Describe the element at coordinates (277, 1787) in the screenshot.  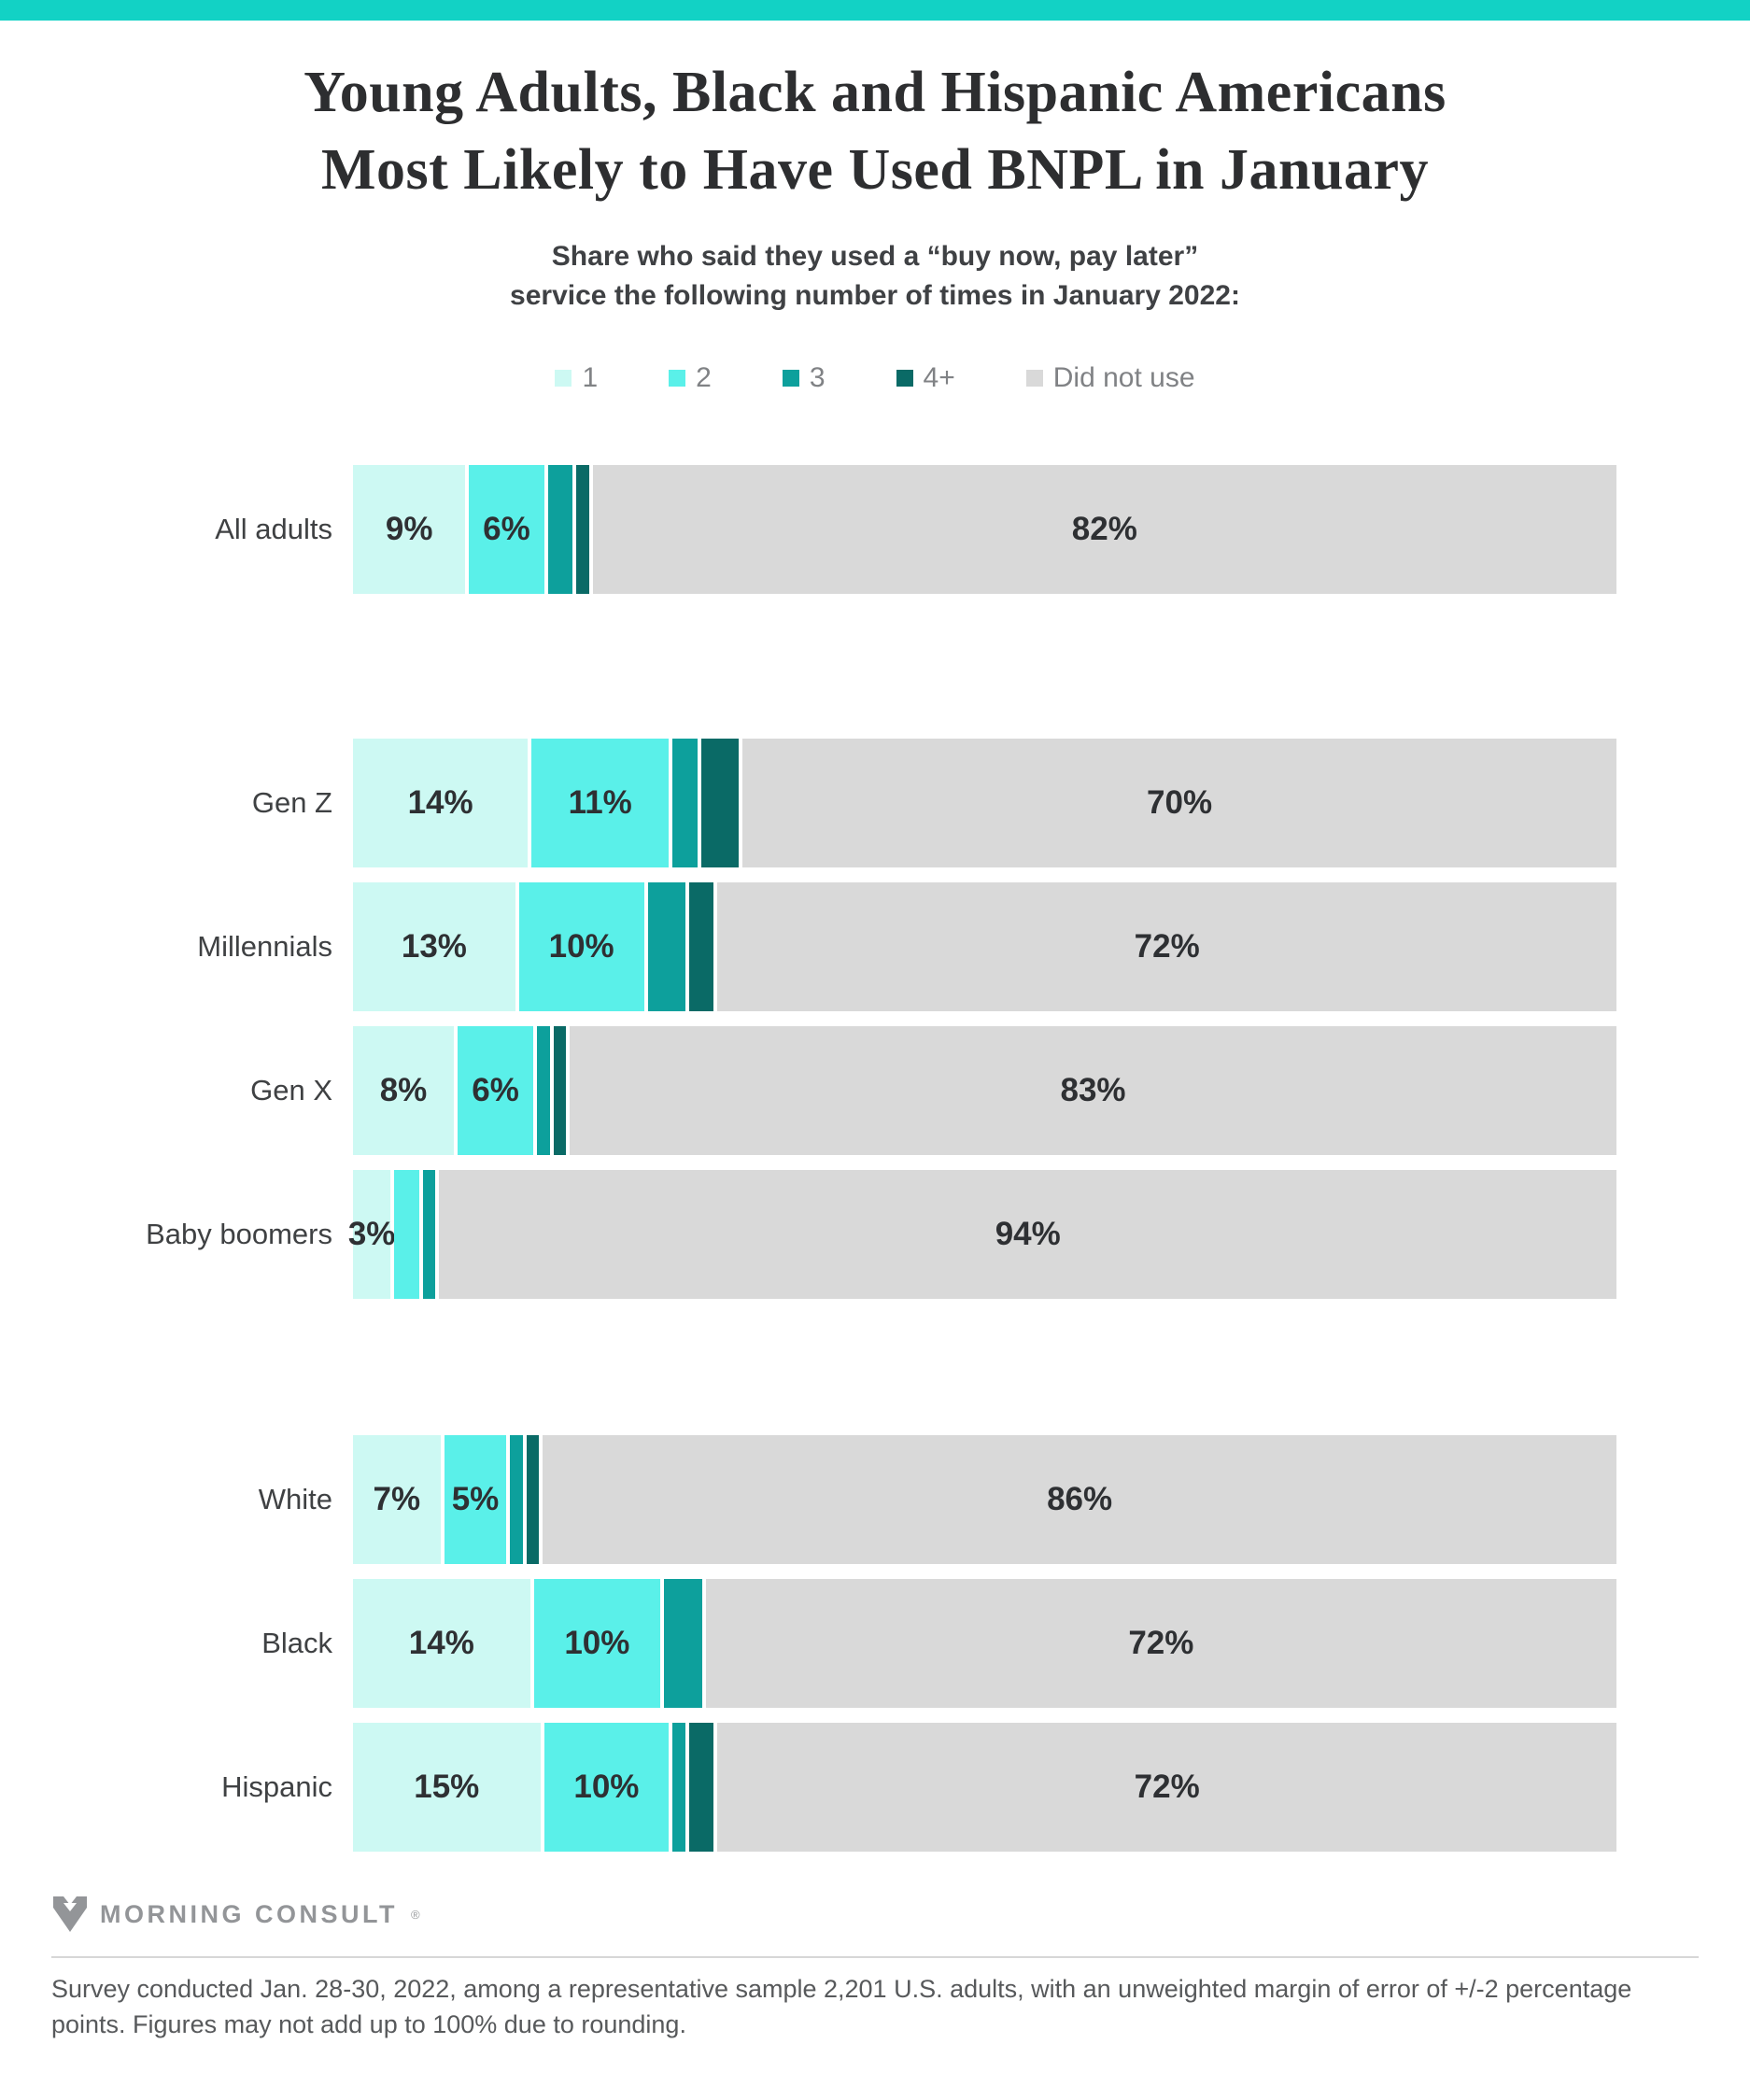
I see `row-label: Hispanic` at that location.